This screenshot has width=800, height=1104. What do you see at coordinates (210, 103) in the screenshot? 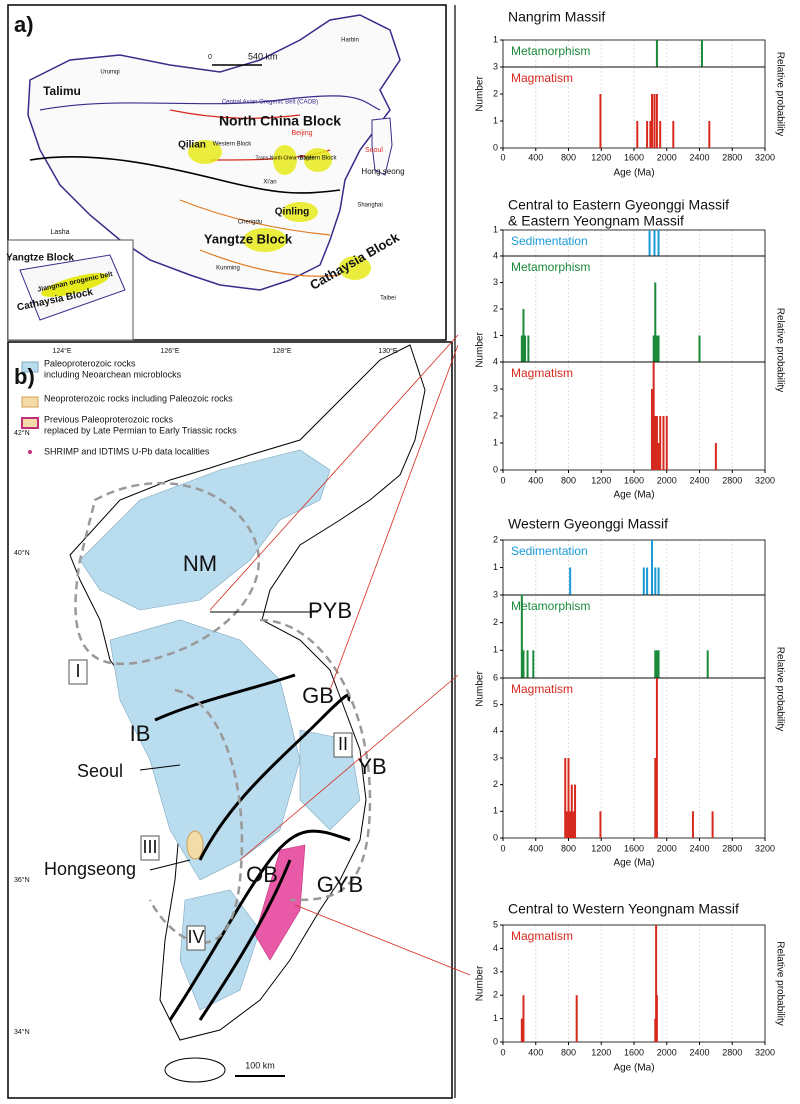
I see `caob-boundary` at bounding box center [210, 103].